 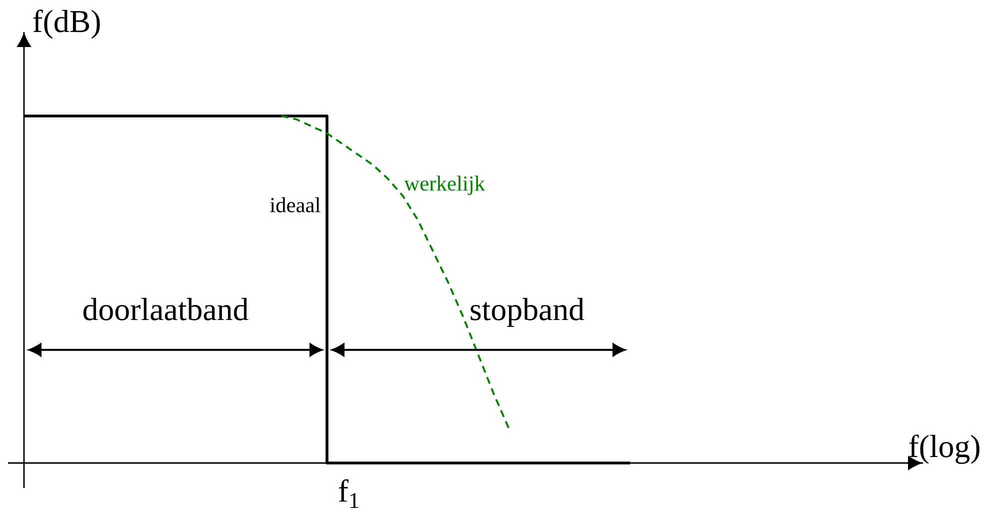 What do you see at coordinates (66, 24) in the screenshot?
I see `y-axis-title: f(dB)` at bounding box center [66, 24].